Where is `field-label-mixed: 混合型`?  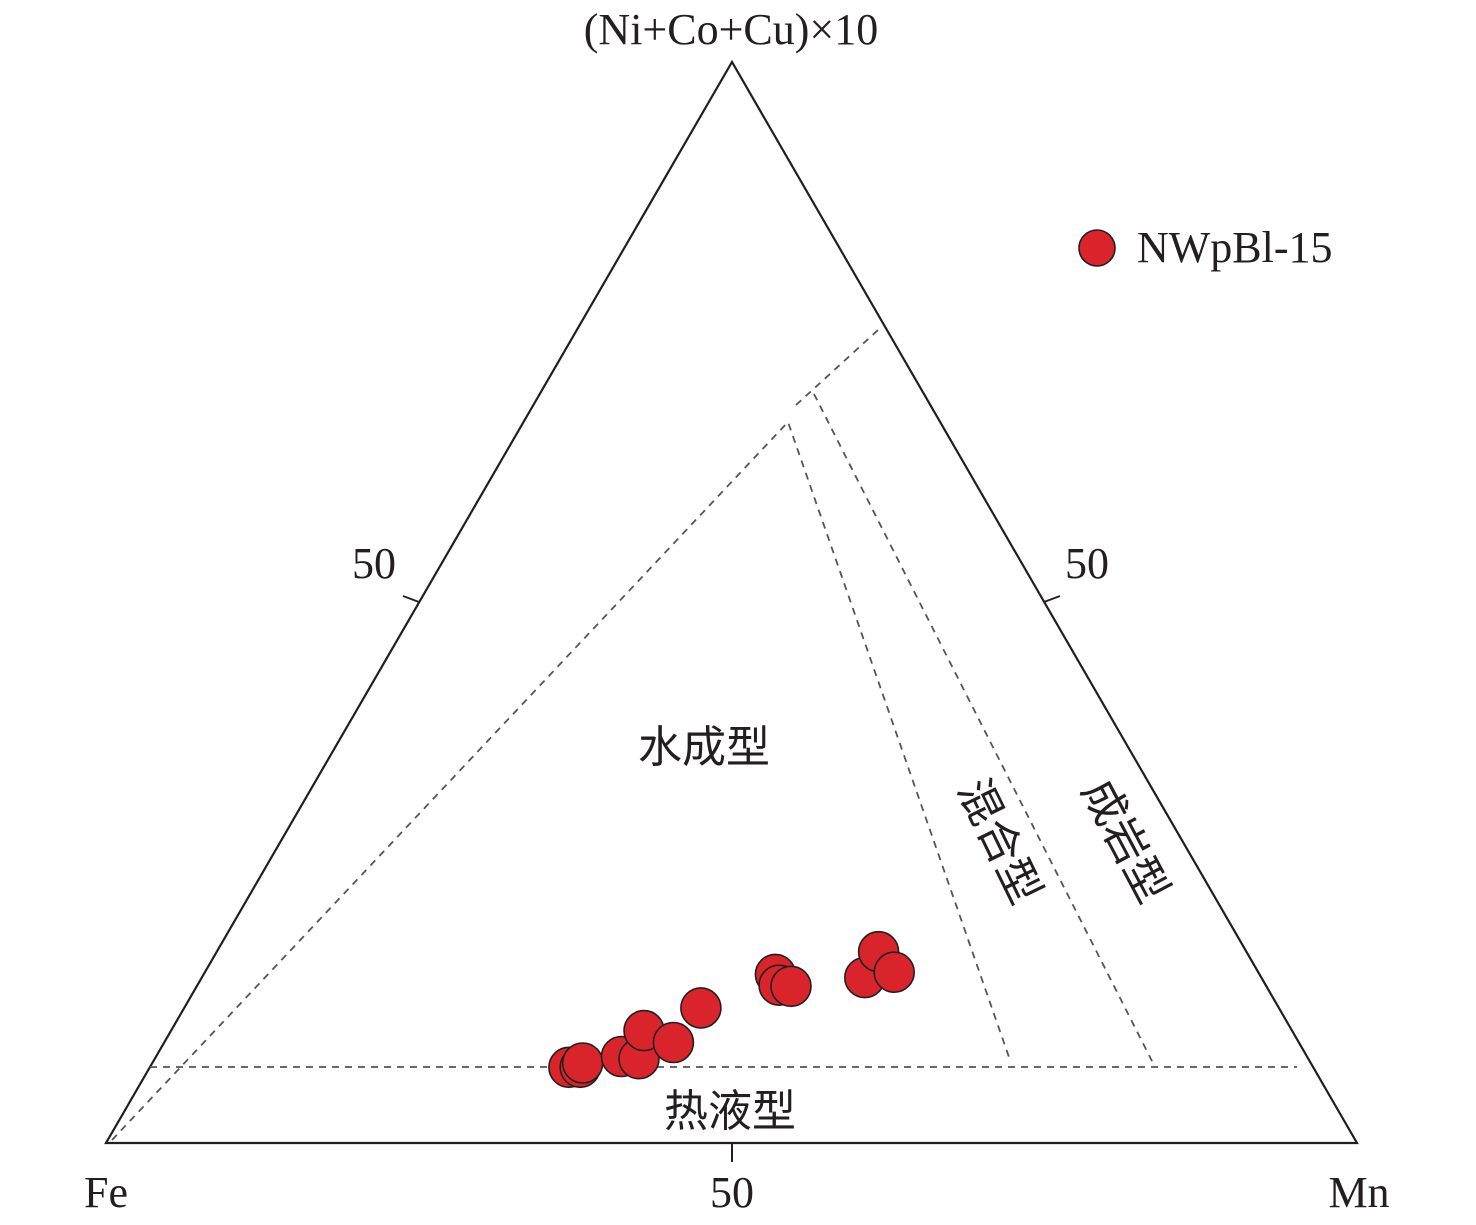
field-label-mixed: 混合型 is located at coordinates (999, 841).